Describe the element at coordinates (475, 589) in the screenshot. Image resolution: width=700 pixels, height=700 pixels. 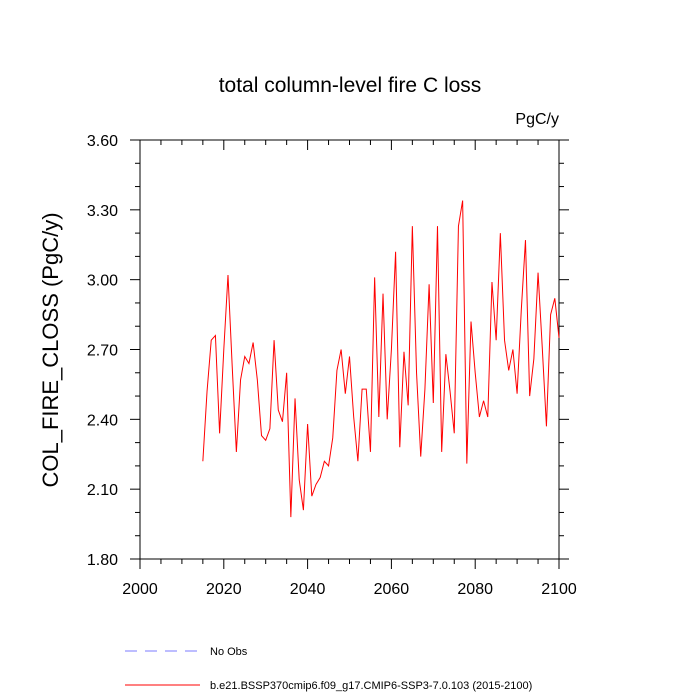
I see `x-tick-label: 2080` at that location.